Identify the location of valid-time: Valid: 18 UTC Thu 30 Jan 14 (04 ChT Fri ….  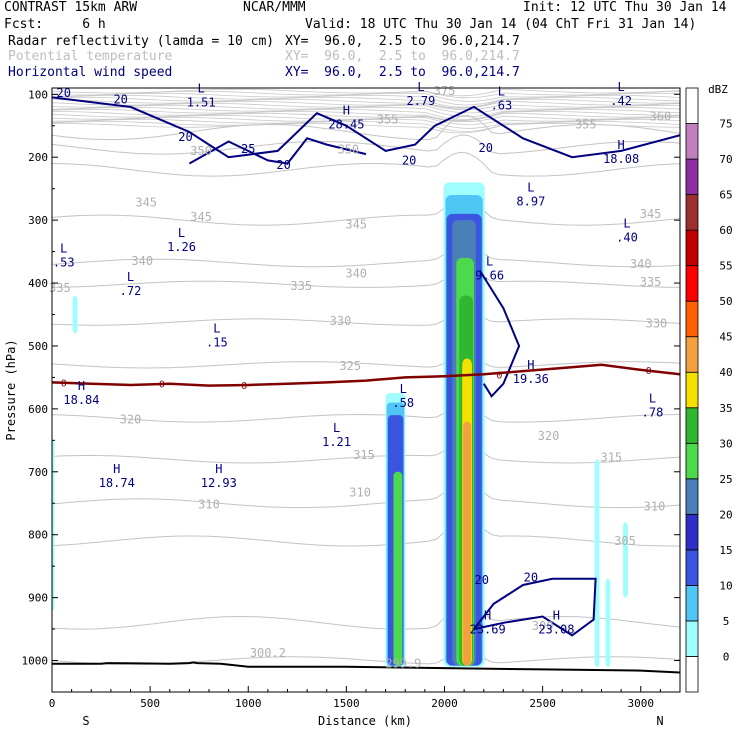
(501, 24).